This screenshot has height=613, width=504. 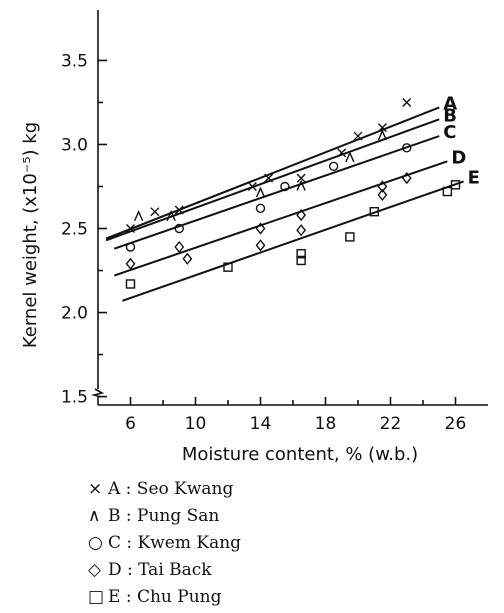 I want to click on legend-item-d: ◇ D : Tai Back, so click(x=288, y=570).